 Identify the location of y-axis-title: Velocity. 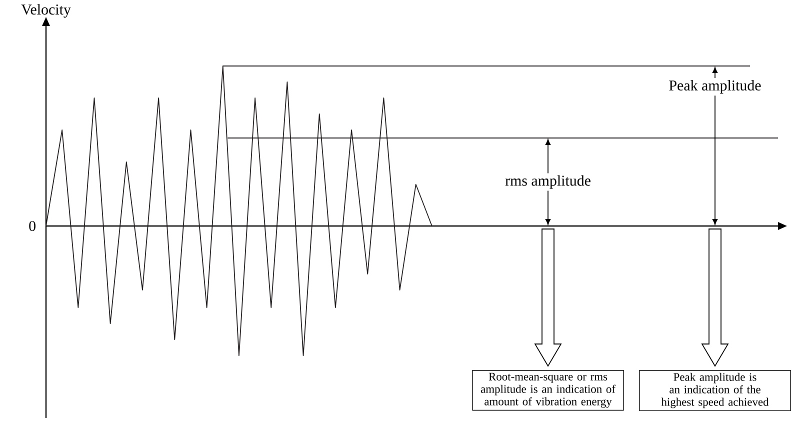
(46, 11).